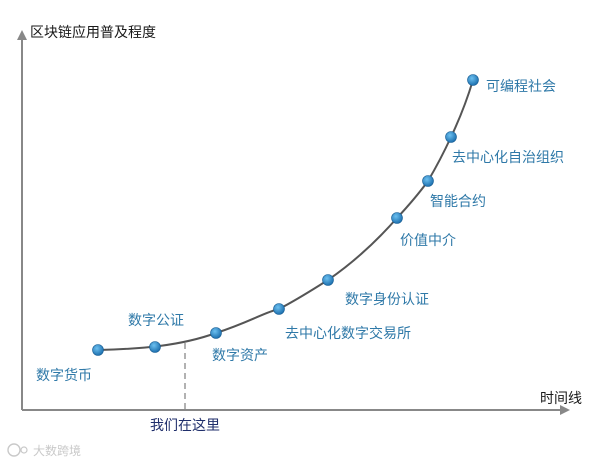 The width and height of the screenshot is (600, 464). What do you see at coordinates (93, 32) in the screenshot?
I see `y-axis-title: 区块链应用普及程度` at bounding box center [93, 32].